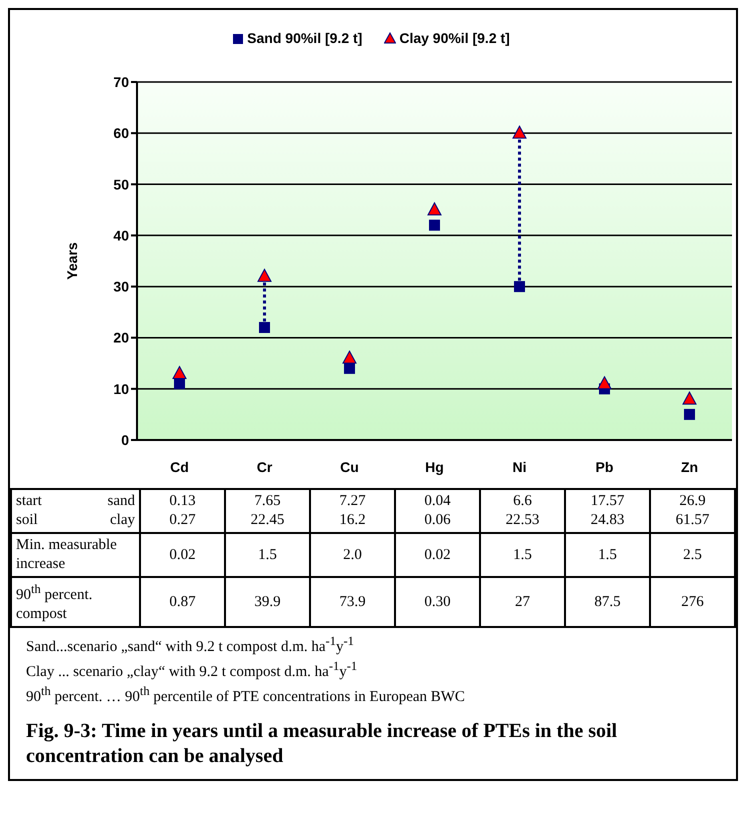 This screenshot has height=836, width=744. I want to click on text: 2.0, so click(352, 555).